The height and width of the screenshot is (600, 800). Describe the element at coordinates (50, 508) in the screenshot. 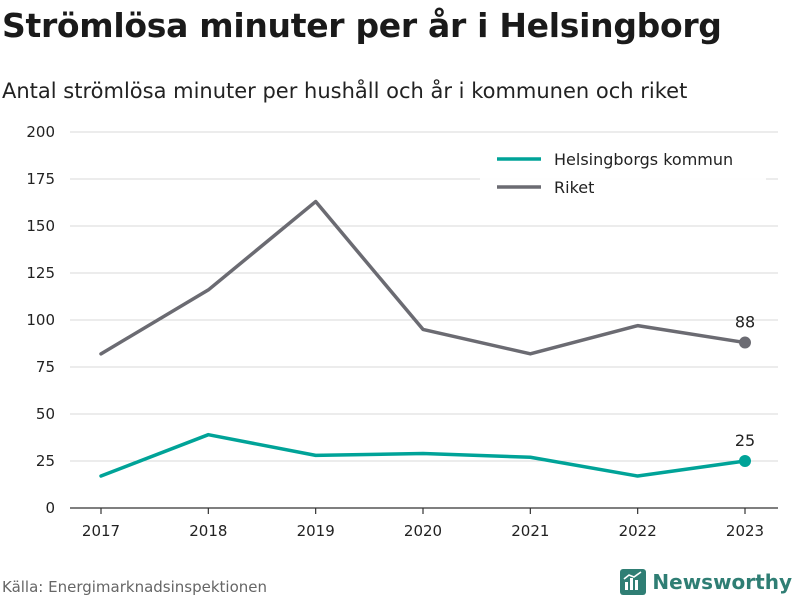

I see `y-tick-label: 0` at that location.